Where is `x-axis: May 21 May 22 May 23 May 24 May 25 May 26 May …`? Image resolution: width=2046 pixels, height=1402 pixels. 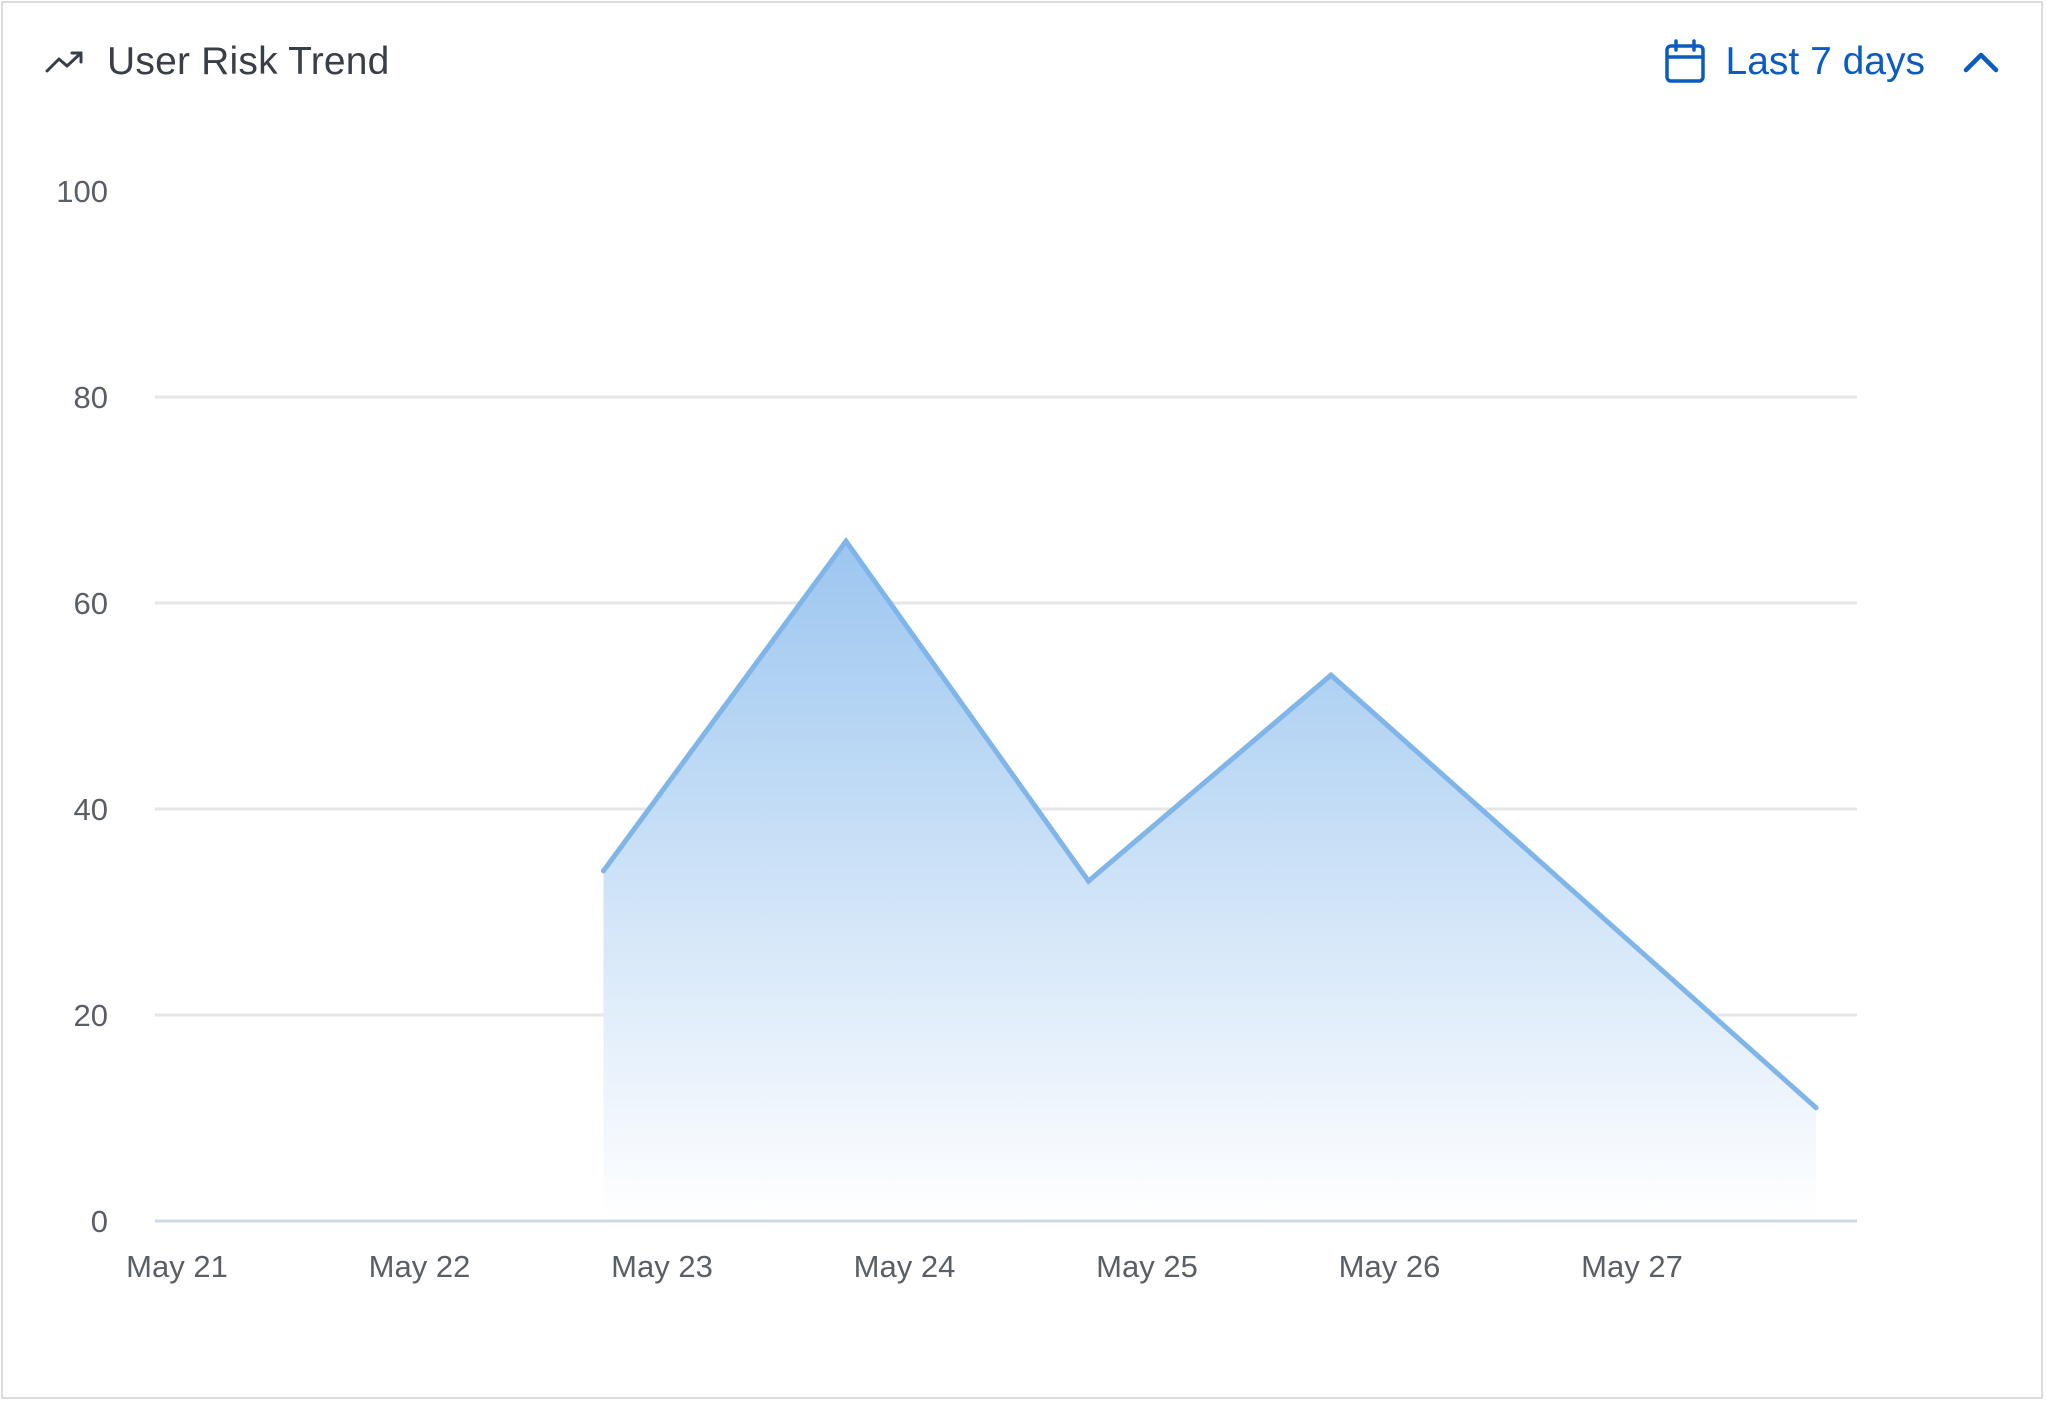 x-axis: May 21 May 22 May 23 May 24 May 25 May 26 May … is located at coordinates (904, 1266).